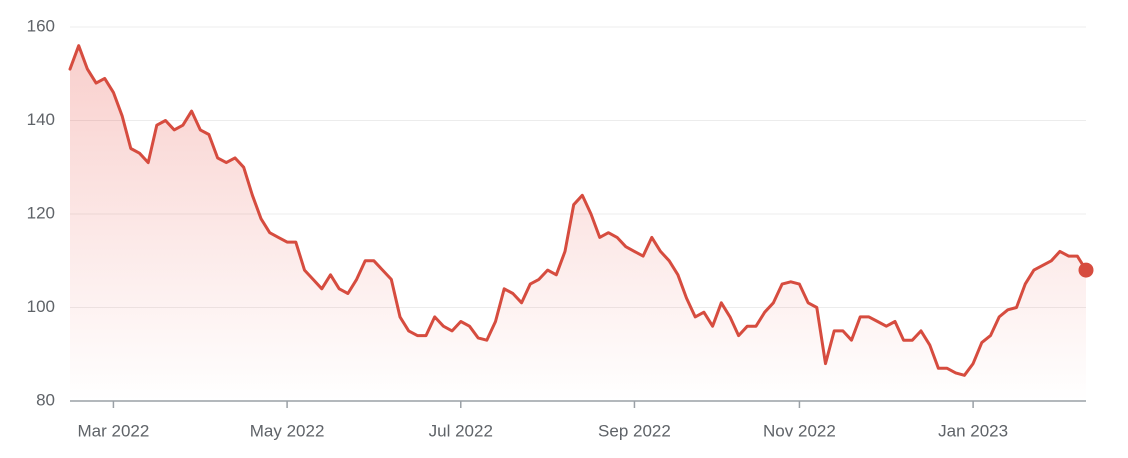 This screenshot has height=458, width=1128. Describe the element at coordinates (45, 399) in the screenshot. I see `y-tick-label: 80` at that location.